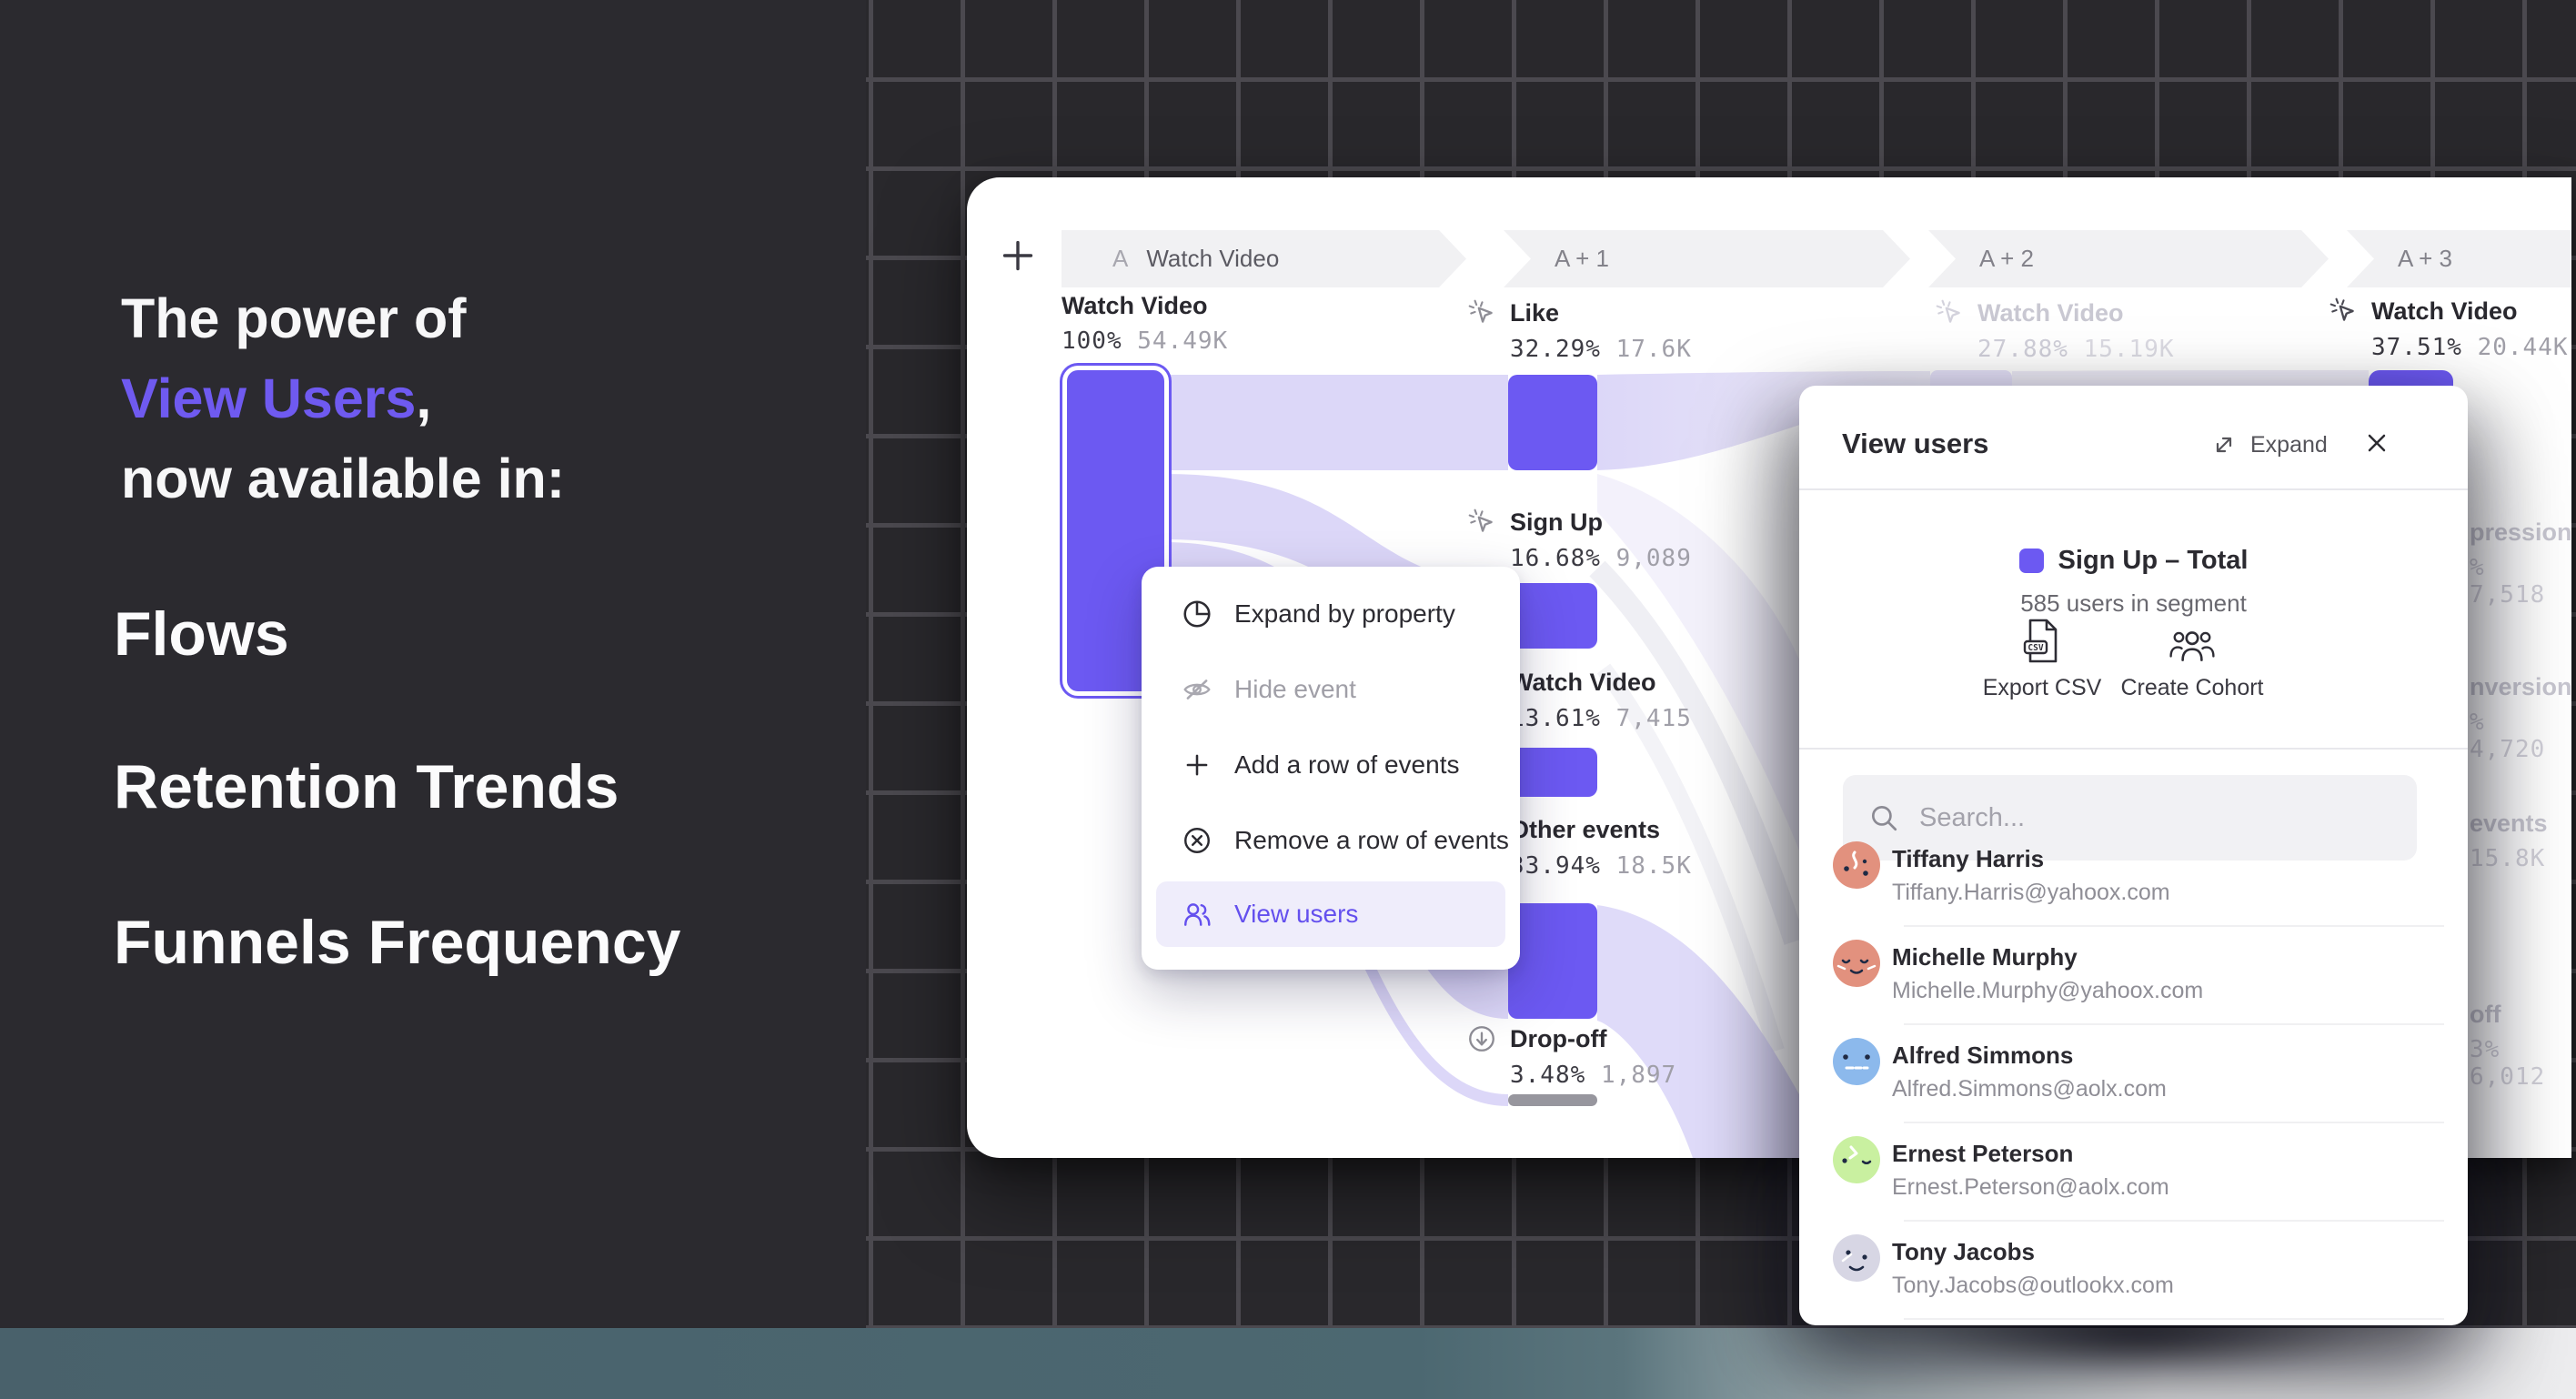 This screenshot has width=2576, height=1399. What do you see at coordinates (2054, 330) in the screenshot?
I see `step-label-watch-video-a2: Watch Video 27.88% 15.19K` at bounding box center [2054, 330].